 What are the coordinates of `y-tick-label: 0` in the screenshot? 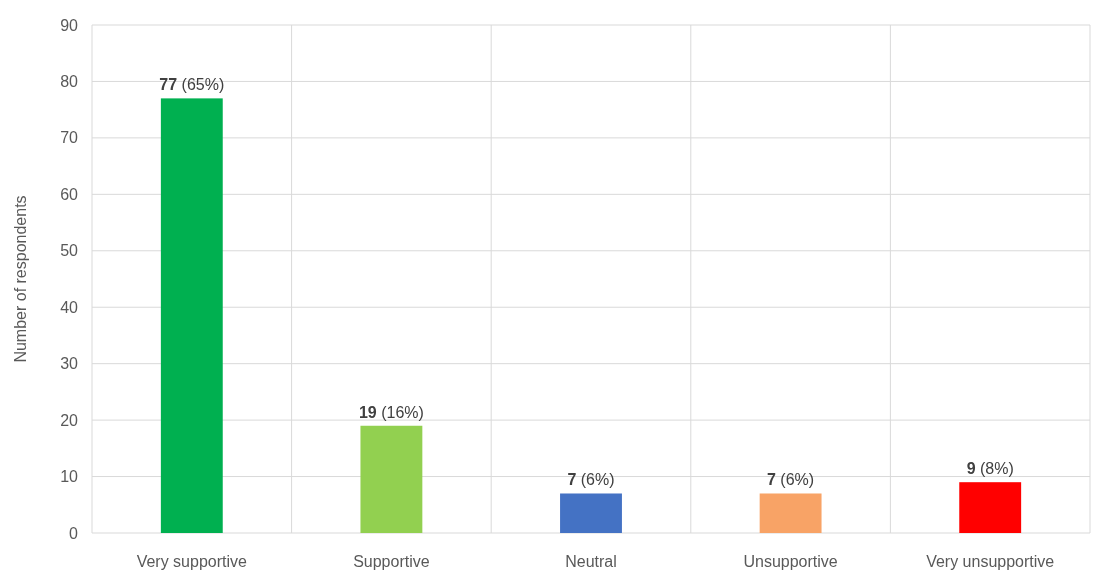 It's located at (74, 533).